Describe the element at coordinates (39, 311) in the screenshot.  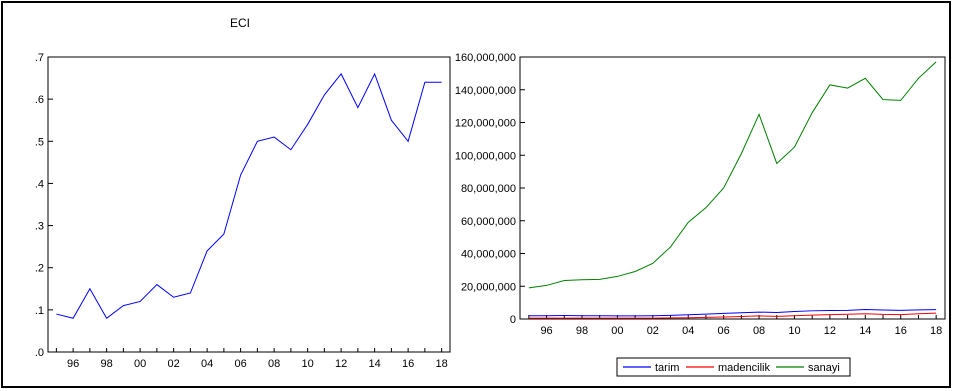
I see `y-tick-label: .1` at that location.